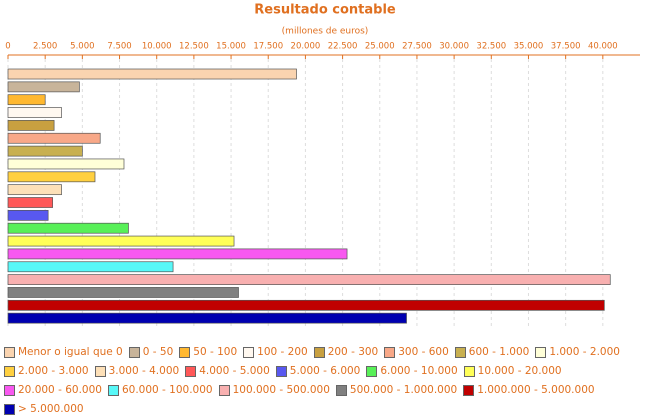  Describe the element at coordinates (281, 390) in the screenshot. I see `legend-label: 100.000 - 500.000` at that location.